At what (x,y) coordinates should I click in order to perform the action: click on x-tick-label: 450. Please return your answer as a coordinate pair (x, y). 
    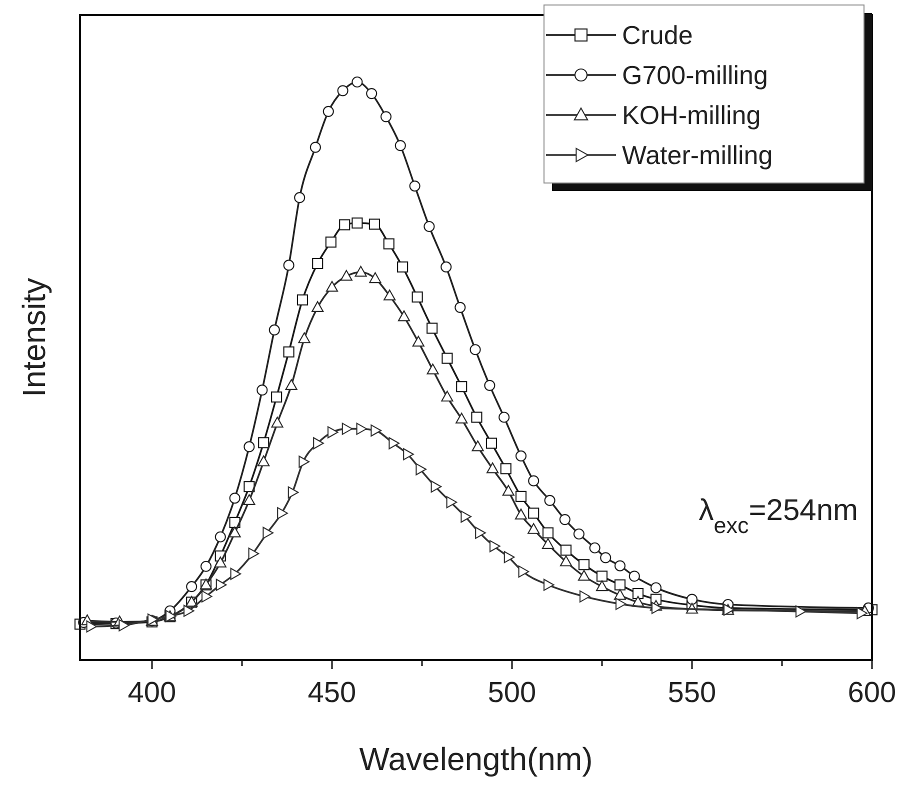
    Looking at the image, I should click on (332, 693).